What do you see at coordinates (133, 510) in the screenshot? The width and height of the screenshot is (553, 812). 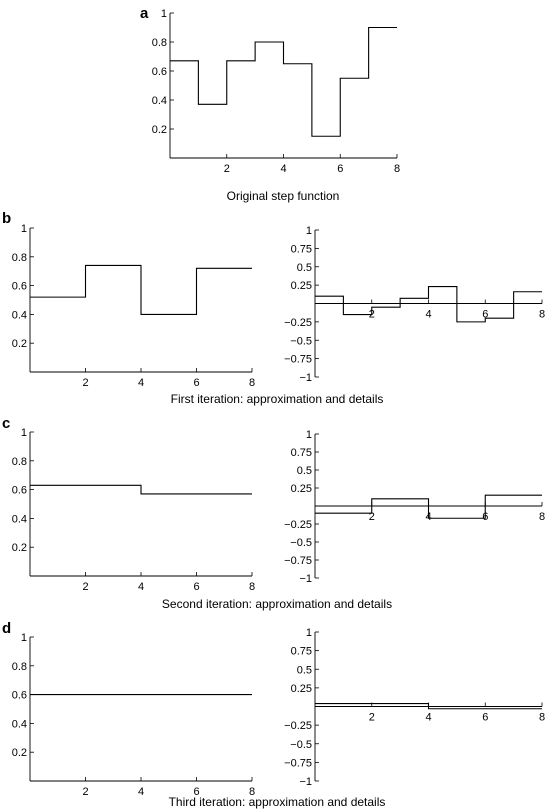 I see `chart-panel-4: 0.2 0.4 0.6 0.8 1 2 4 6 8` at bounding box center [133, 510].